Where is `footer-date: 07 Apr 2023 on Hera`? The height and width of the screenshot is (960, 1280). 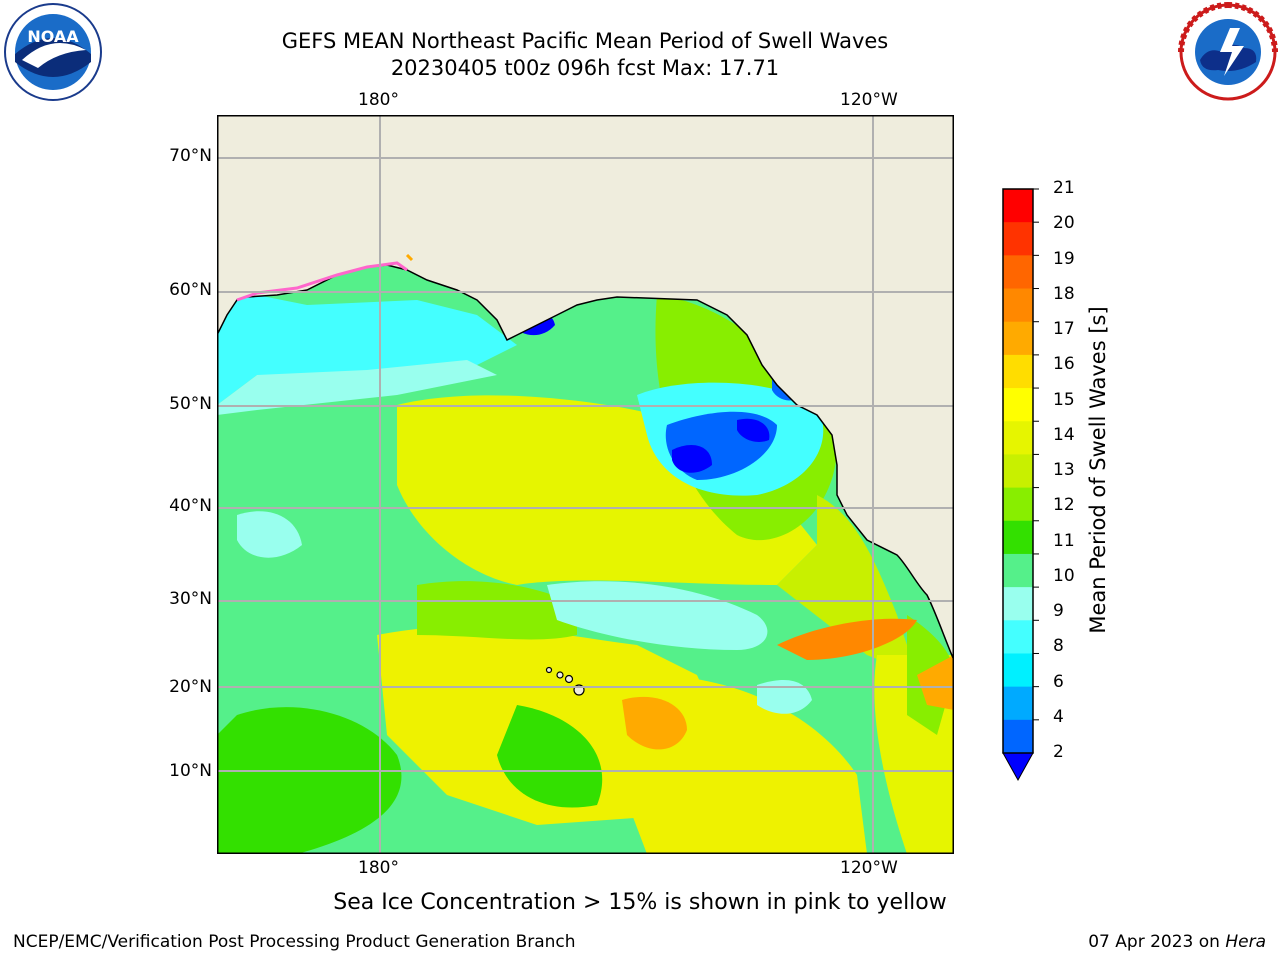 footer-date: 07 Apr 2023 on Hera is located at coordinates (1177, 942).